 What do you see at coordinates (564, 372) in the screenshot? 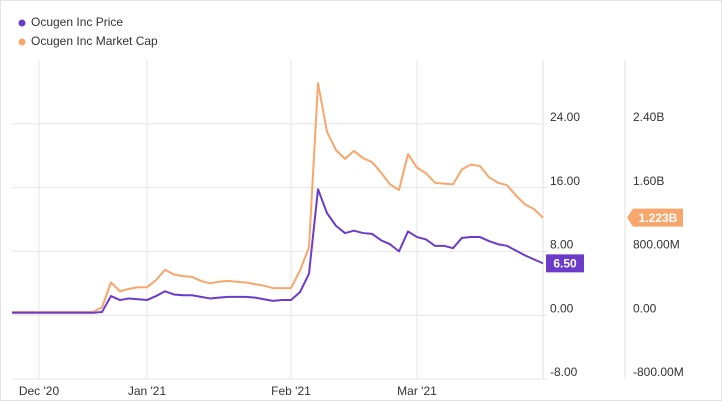
I see `y-tick-label: -8.00` at bounding box center [564, 372].